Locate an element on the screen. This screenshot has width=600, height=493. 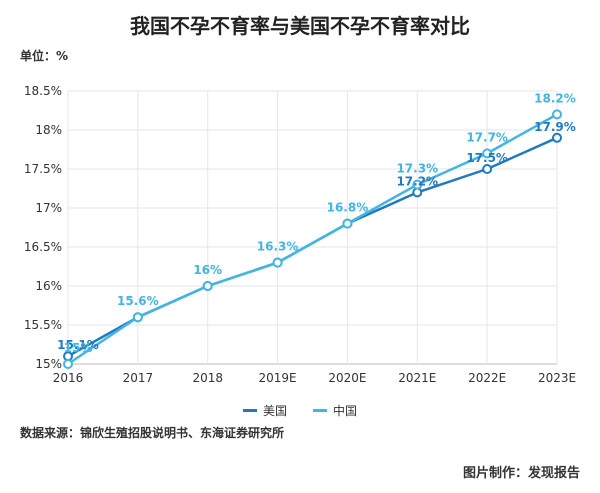
legend-item-cn: 中国 is located at coordinates (335, 410).